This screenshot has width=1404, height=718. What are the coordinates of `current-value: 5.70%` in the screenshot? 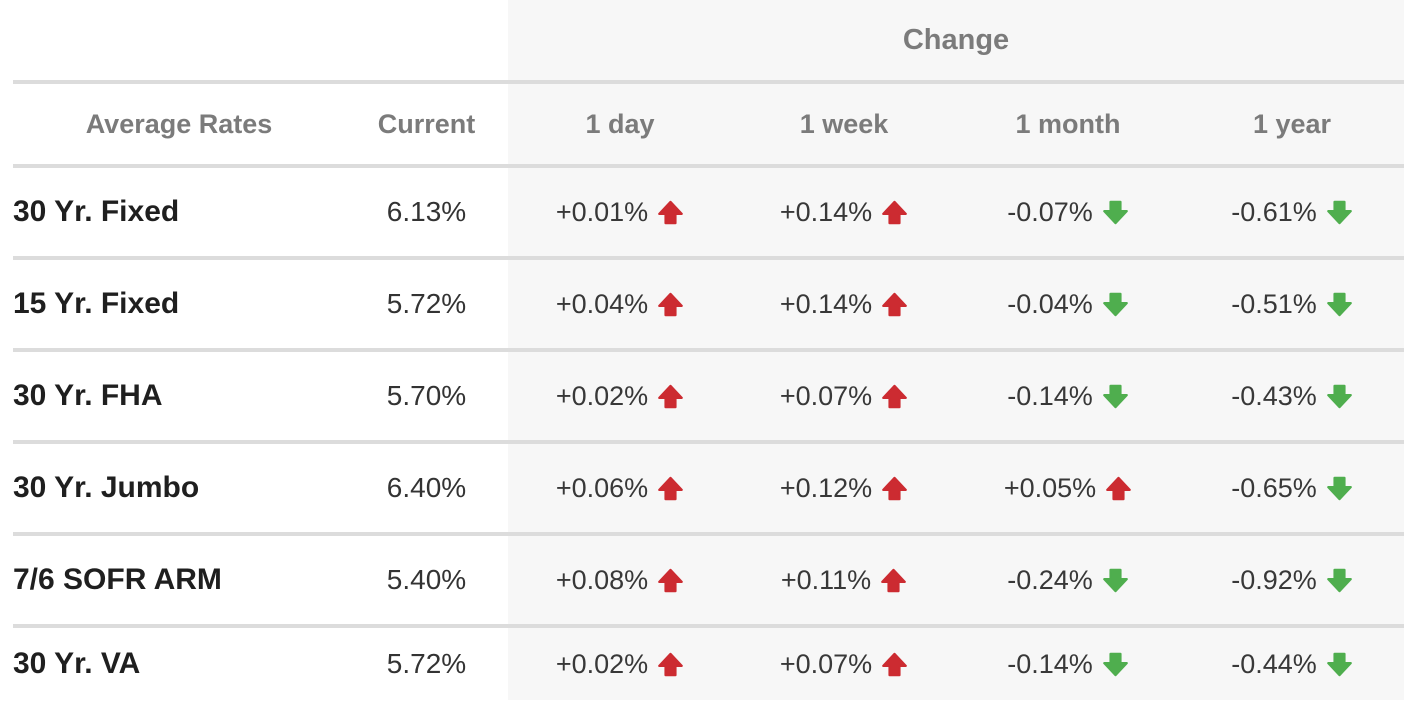 It's located at (426, 398).